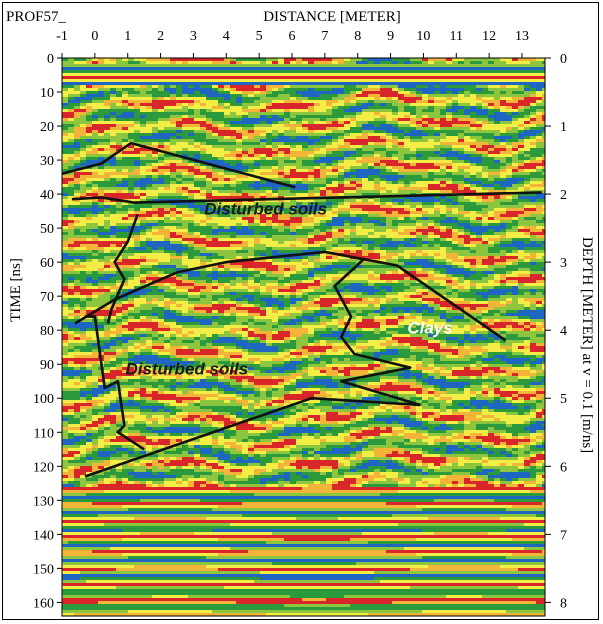 This screenshot has width=603, height=624. Describe the element at coordinates (47, 365) in the screenshot. I see `y-left-tick-label: 90` at that location.